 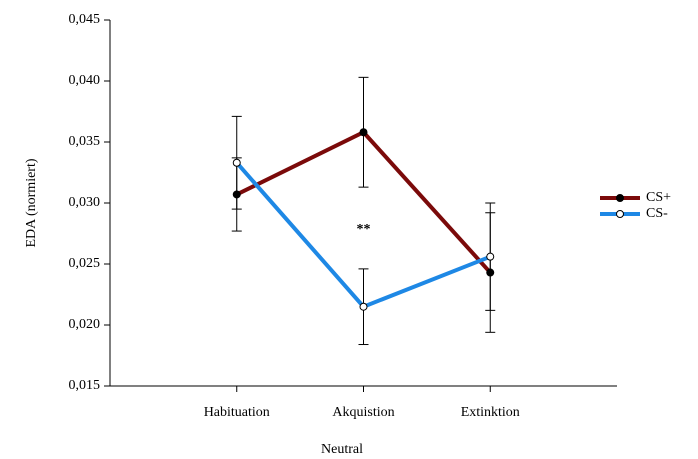 What do you see at coordinates (85, 385) in the screenshot?
I see `y-tick-label: 0,015` at bounding box center [85, 385].